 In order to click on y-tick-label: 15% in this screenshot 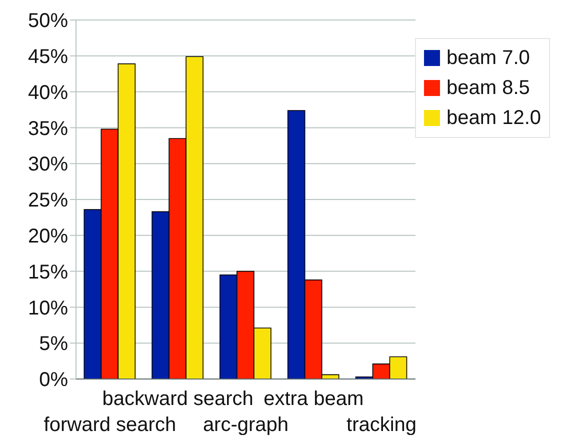, I will do `click(48, 272)`.